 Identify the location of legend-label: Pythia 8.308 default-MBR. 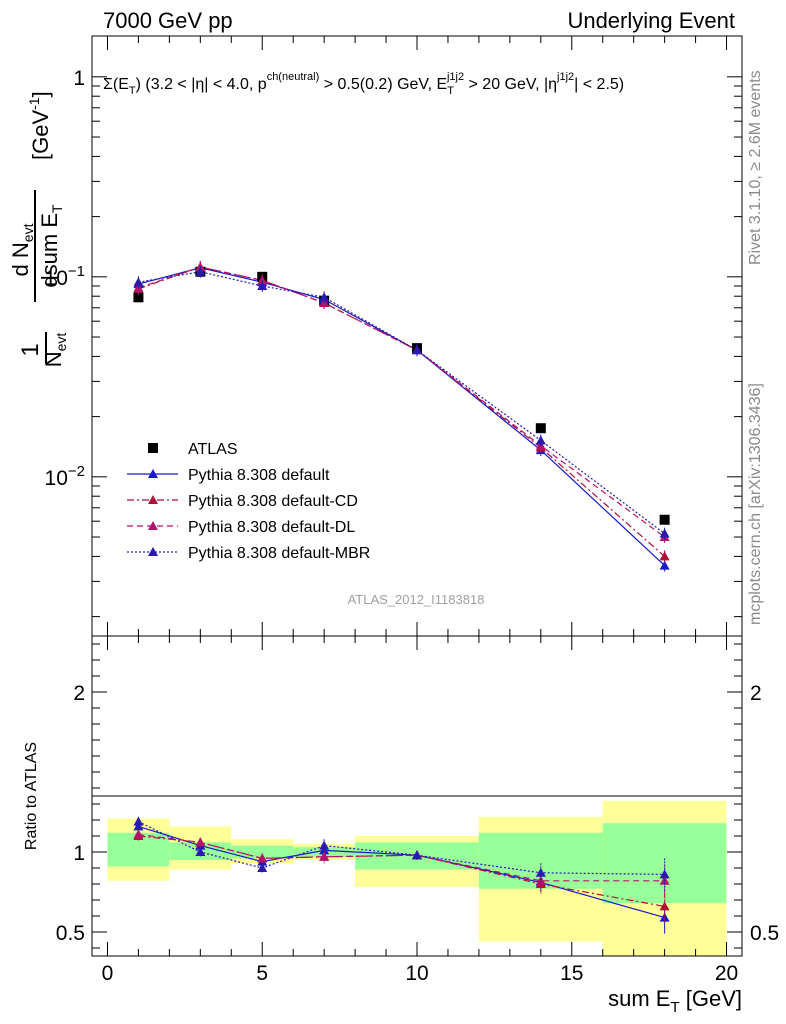
(279, 553).